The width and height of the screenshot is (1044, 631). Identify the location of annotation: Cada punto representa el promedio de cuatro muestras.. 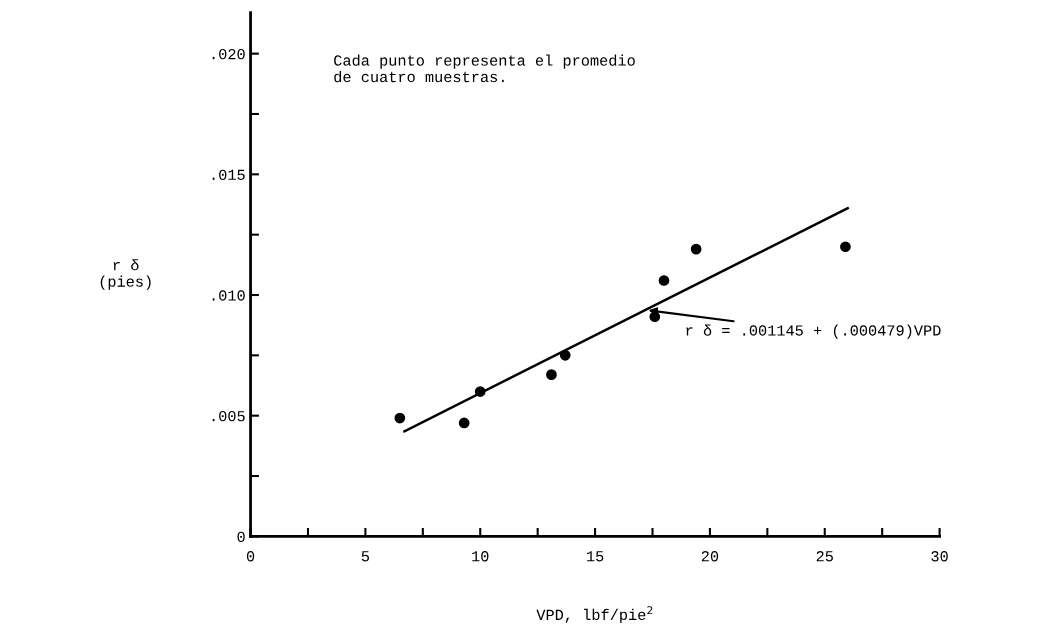
(484, 68).